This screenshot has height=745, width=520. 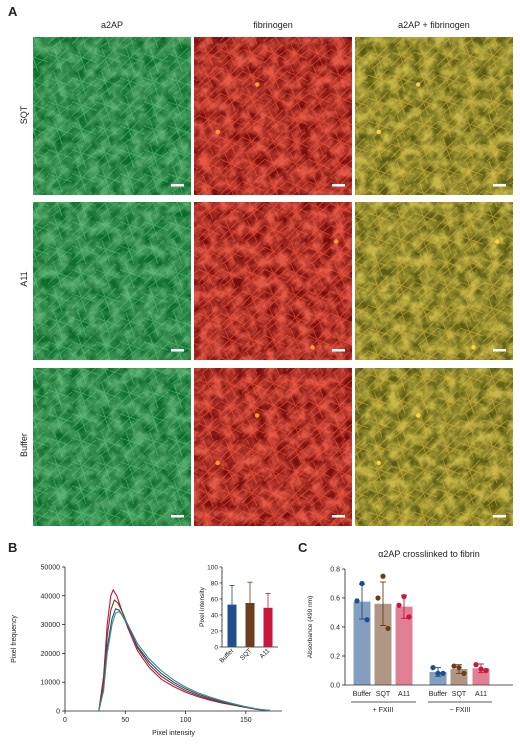 What do you see at coordinates (13, 547) in the screenshot?
I see `panel-b-letter: B` at bounding box center [13, 547].